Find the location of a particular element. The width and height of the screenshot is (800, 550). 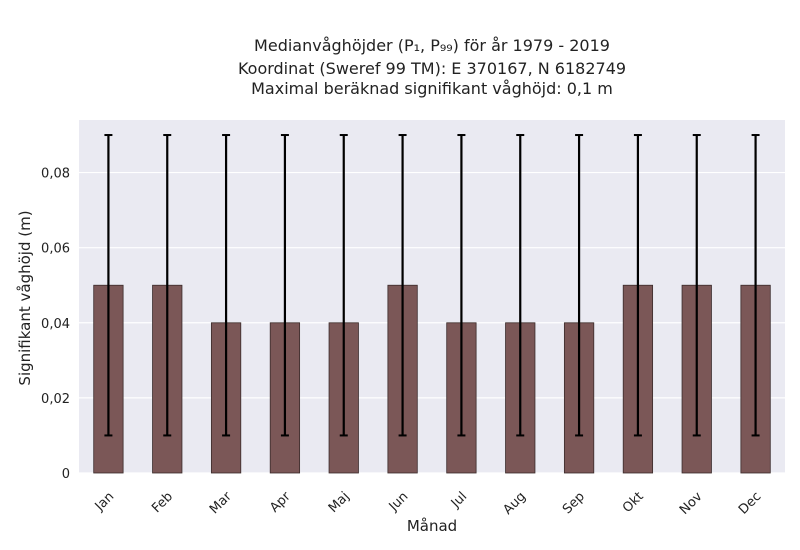

x-tick-label: Mar is located at coordinates (221, 503).